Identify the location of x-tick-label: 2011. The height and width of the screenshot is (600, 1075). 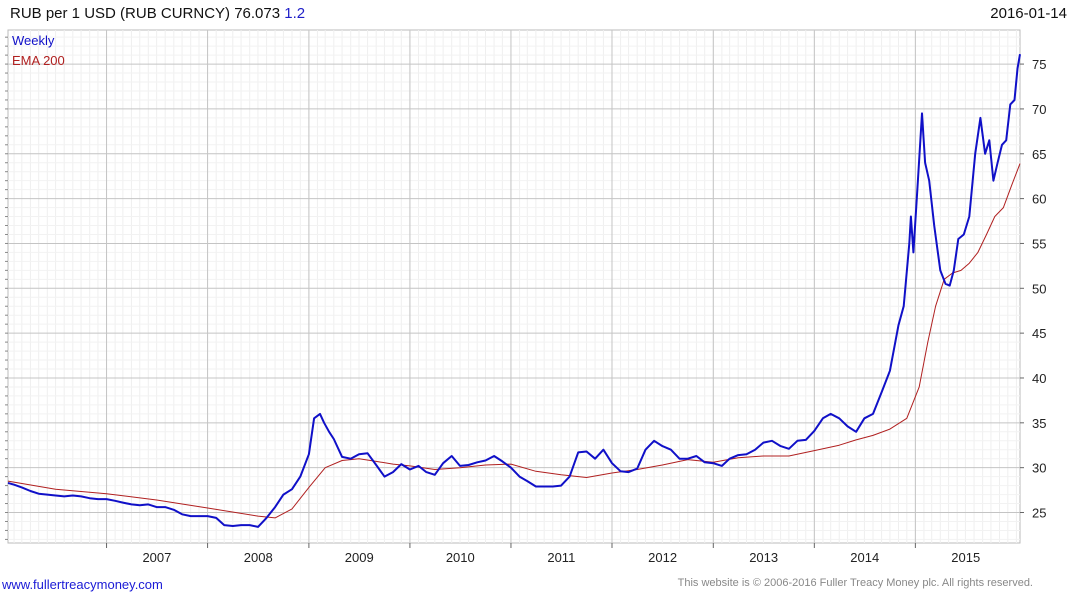
(561, 557).